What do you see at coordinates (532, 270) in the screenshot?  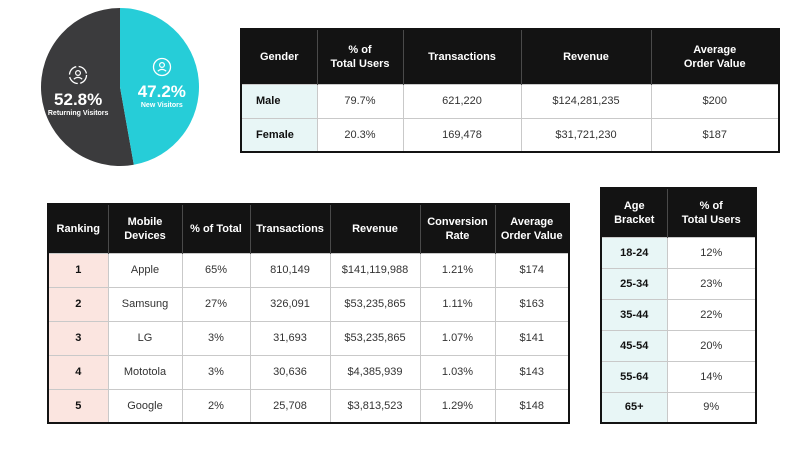 I see `table-cell: $174` at bounding box center [532, 270].